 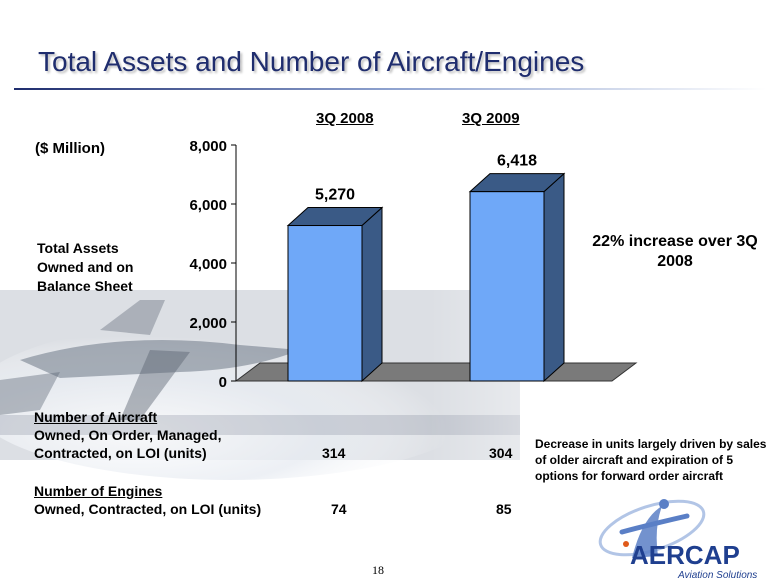 What do you see at coordinates (148, 509) in the screenshot?
I see `engines-desc: Owned, Contracted, on LOI (units)` at bounding box center [148, 509].